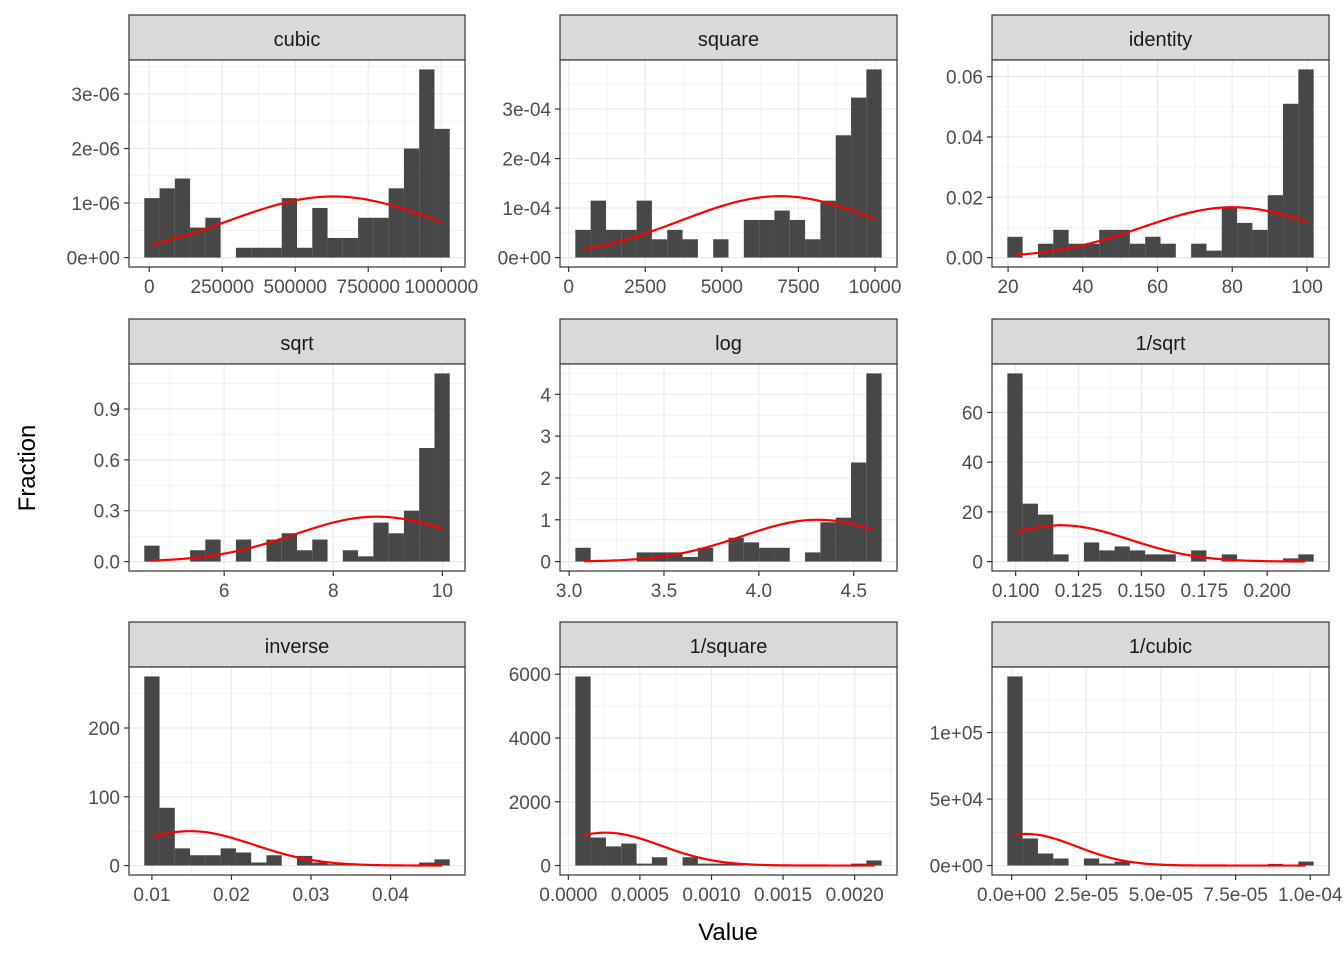  Describe the element at coordinates (107, 512) in the screenshot. I see `y-tick-label: 0.3` at that location.